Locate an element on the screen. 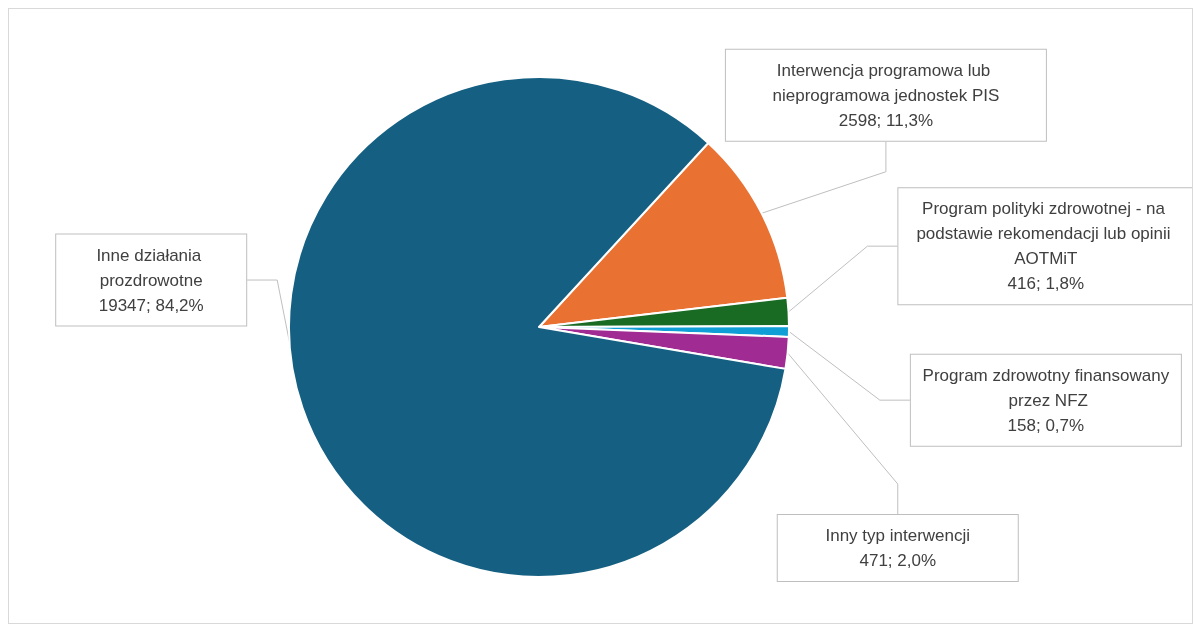 Image resolution: width=1201 pixels, height=632 pixels. data-label: 2598; 11,3% is located at coordinates (886, 120).